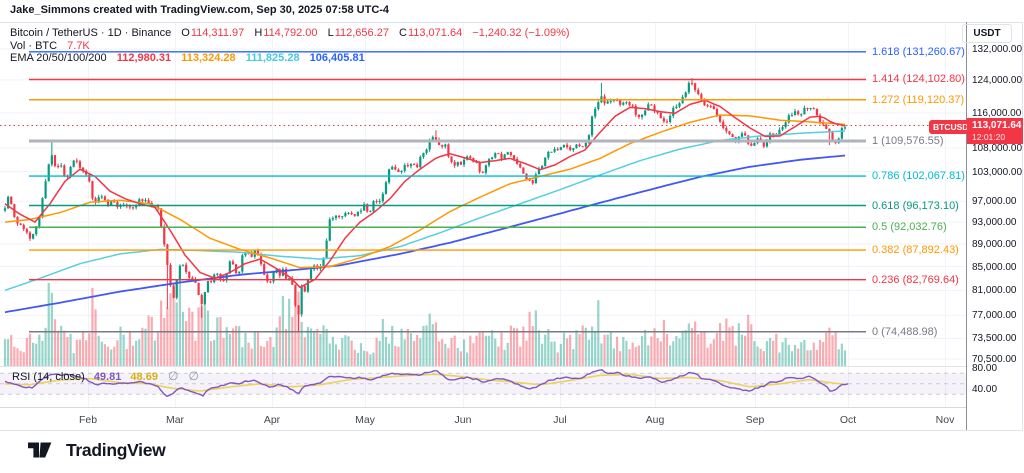 This screenshot has width=1024, height=473. Describe the element at coordinates (560, 420) in the screenshot. I see `time-axis-label: Jul` at that location.